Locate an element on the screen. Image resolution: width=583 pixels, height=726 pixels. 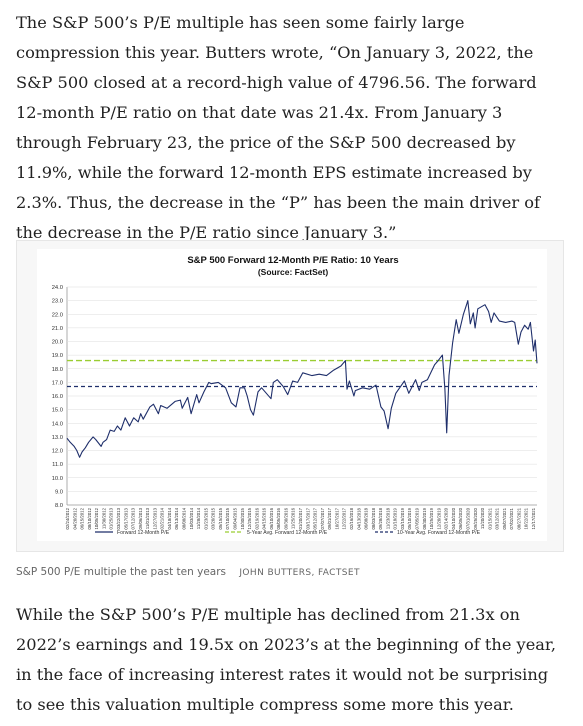
y-tick-label: 15.0 is located at coordinates (57, 411).